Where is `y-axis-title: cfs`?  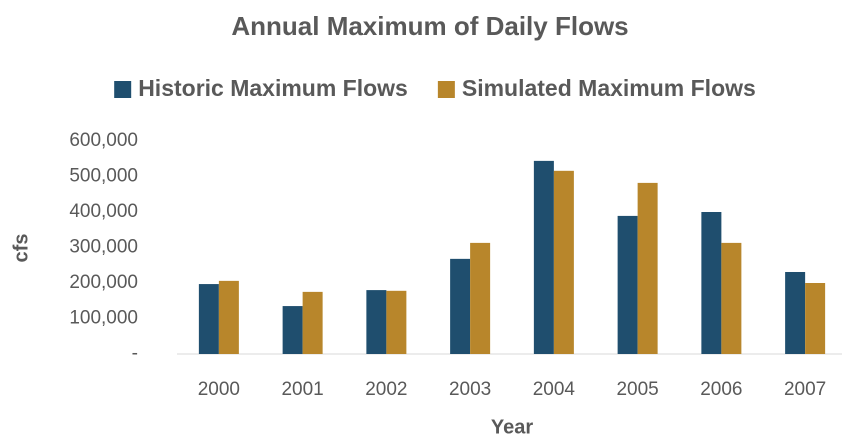
y-axis-title: cfs is located at coordinates (21, 248).